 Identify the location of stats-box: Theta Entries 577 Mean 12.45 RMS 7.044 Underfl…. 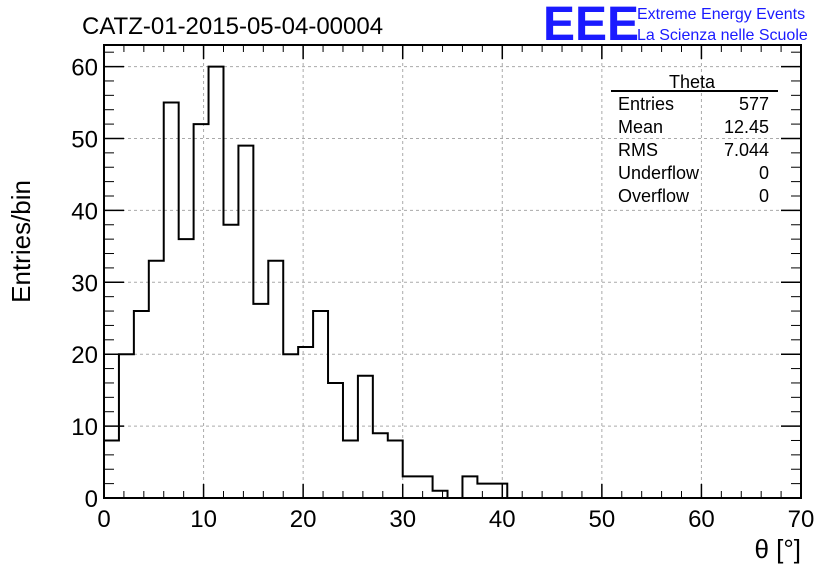
(694, 139).